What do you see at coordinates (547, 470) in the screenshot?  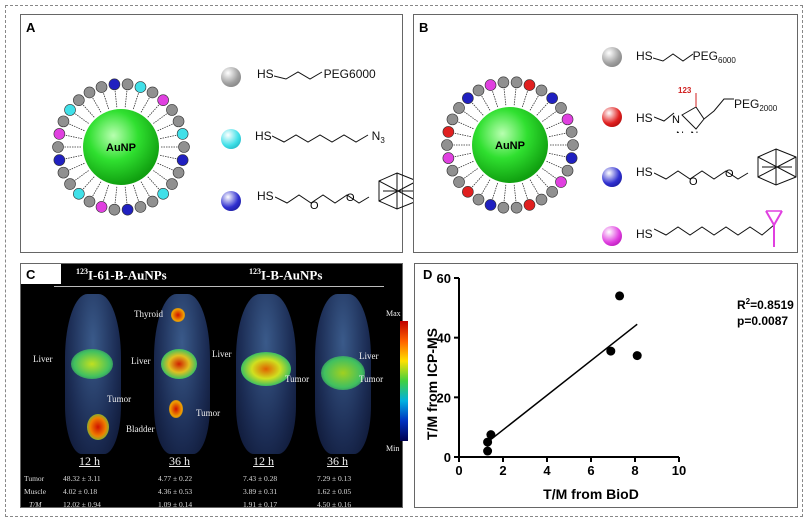 I see `svg-text: 4` at bounding box center [547, 470].